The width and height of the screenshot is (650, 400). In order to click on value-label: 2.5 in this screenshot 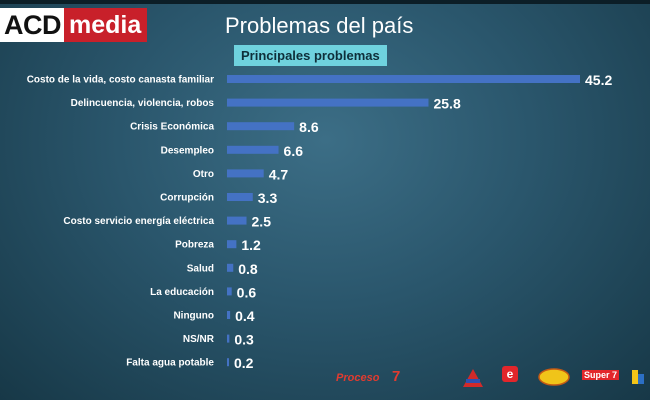, I will do `click(262, 222)`.